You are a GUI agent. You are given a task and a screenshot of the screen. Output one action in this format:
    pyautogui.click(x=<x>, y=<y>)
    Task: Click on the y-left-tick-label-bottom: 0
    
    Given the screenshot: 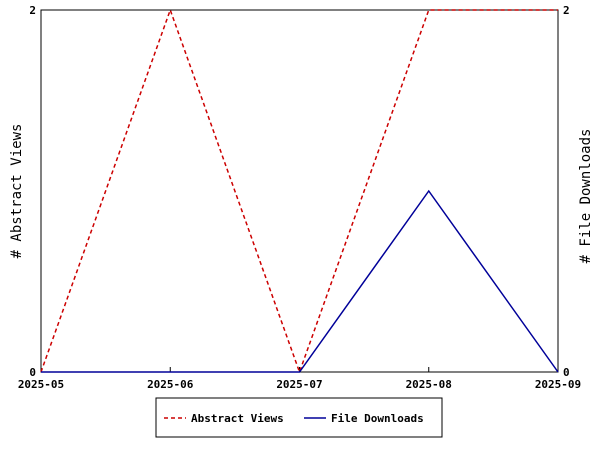 What is the action you would take?
    pyautogui.click(x=32, y=372)
    